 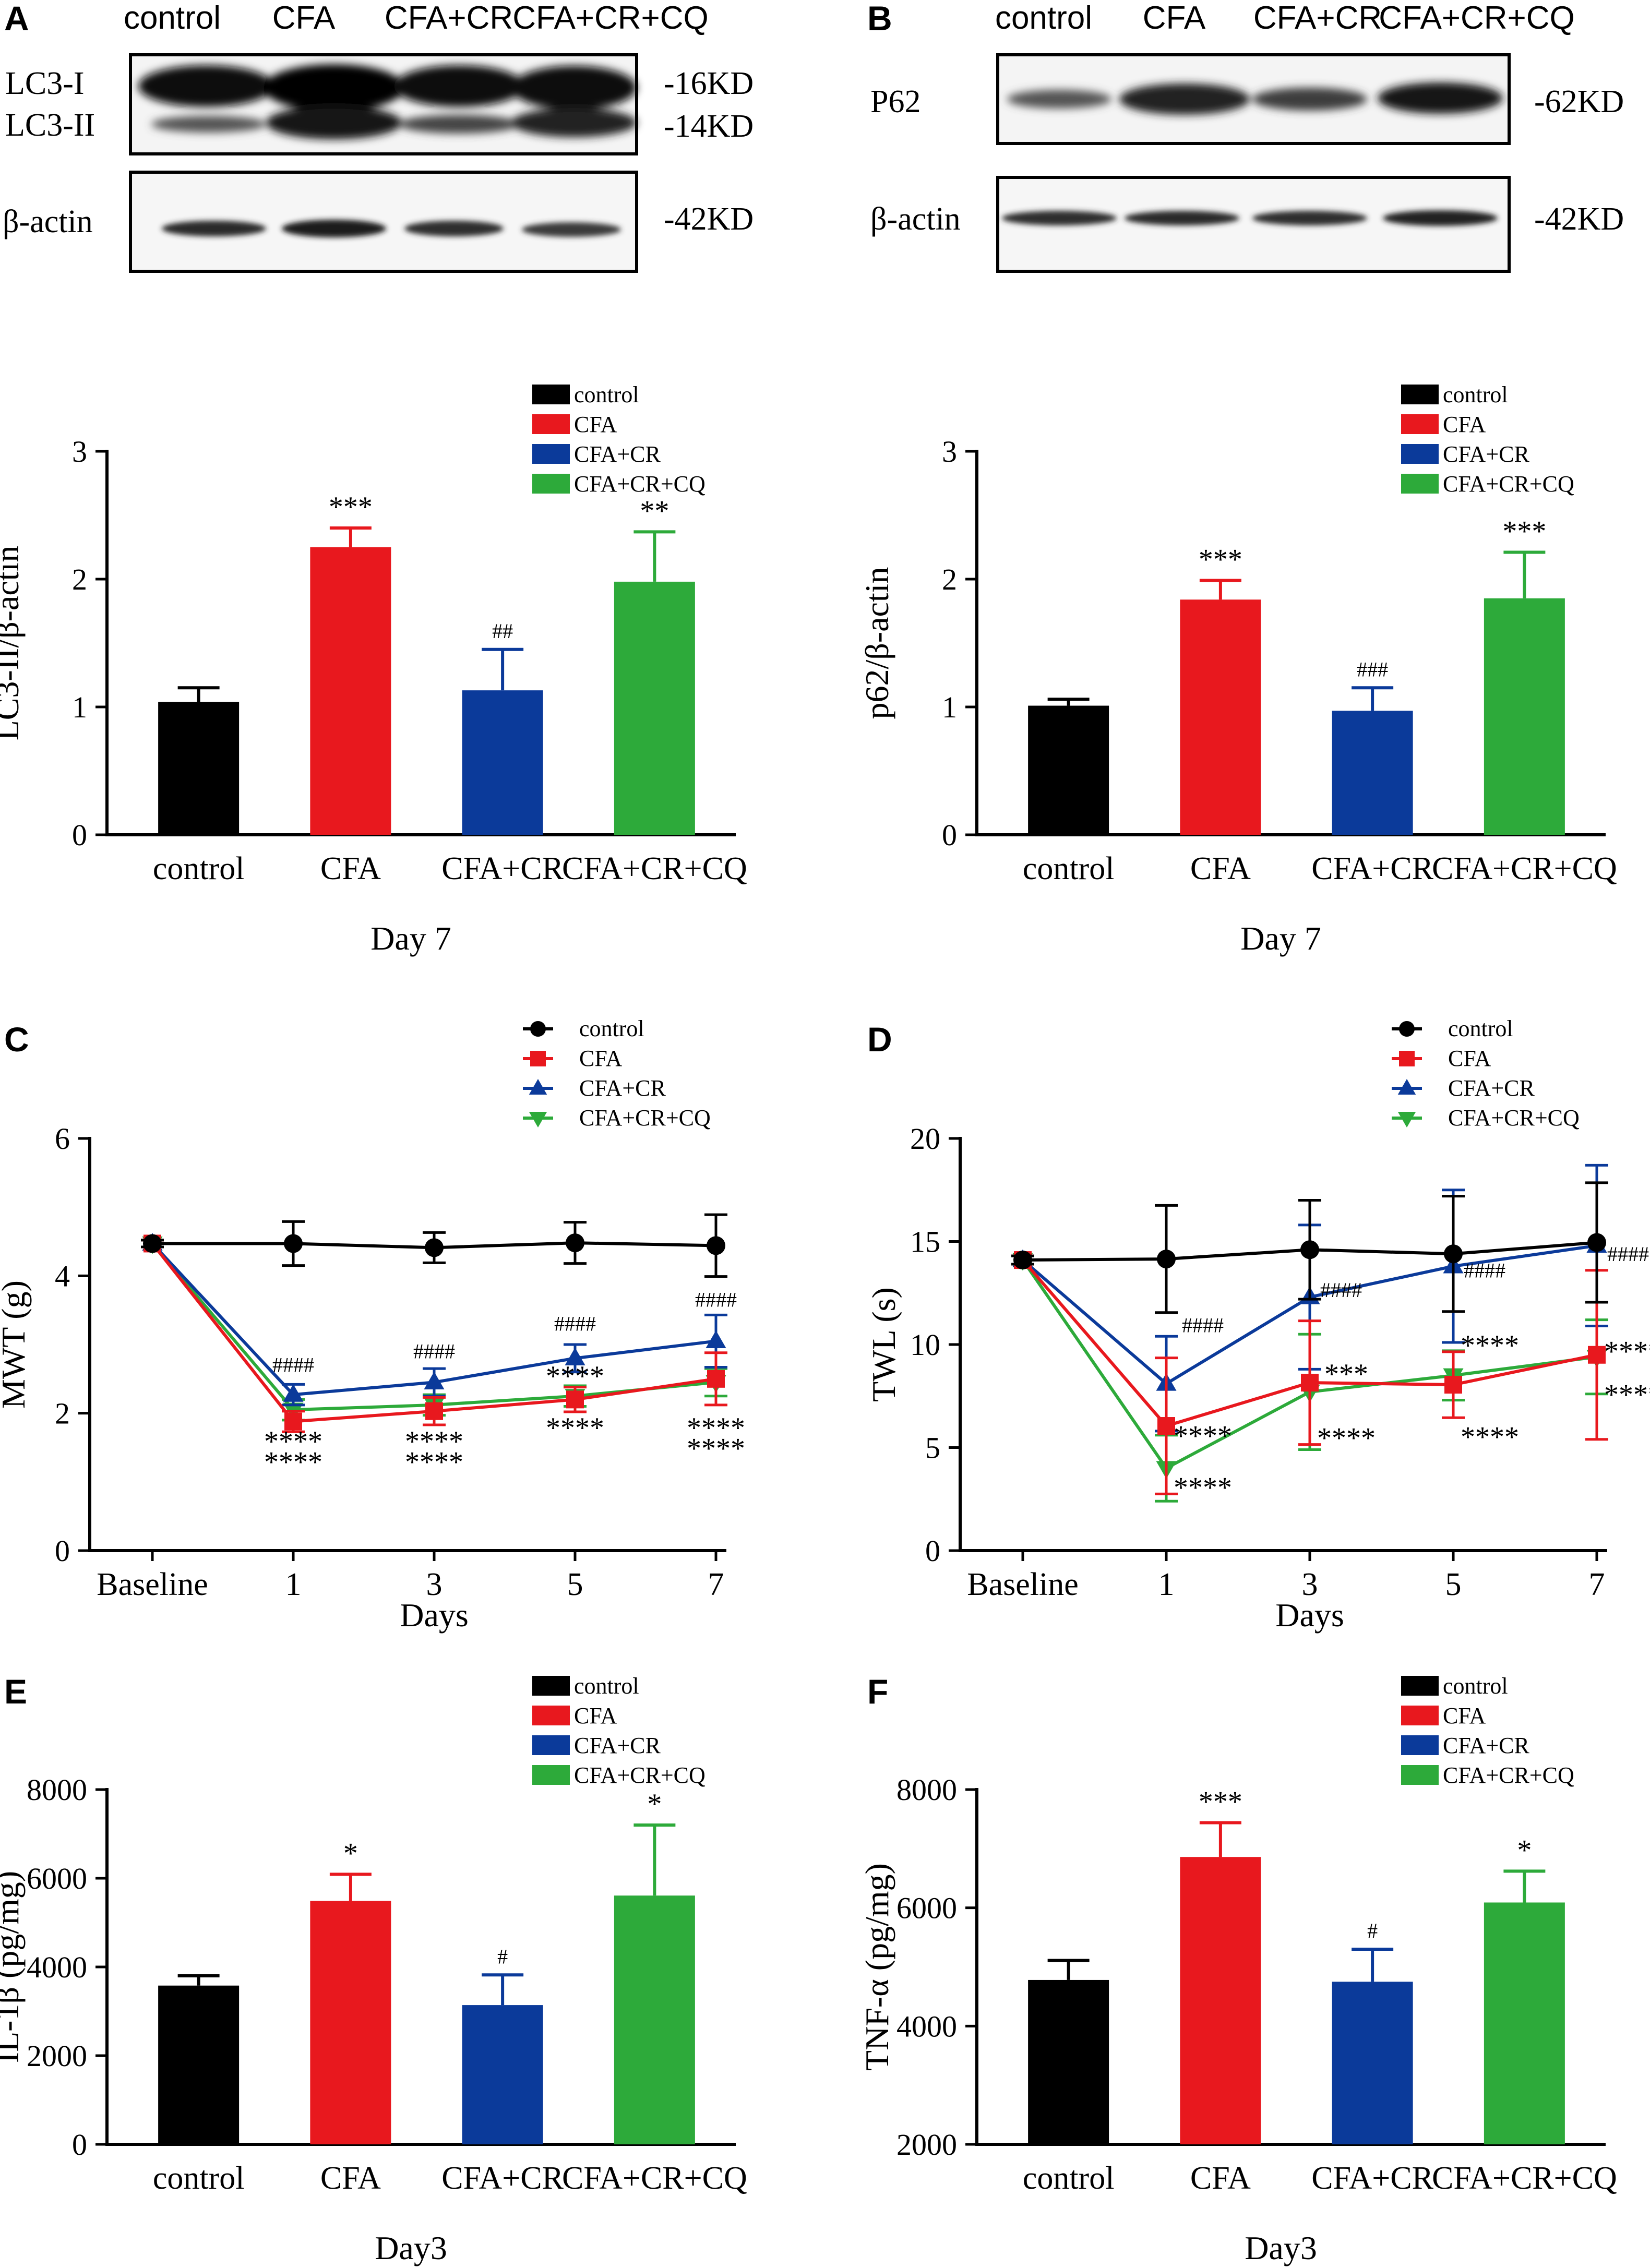 I want to click on x-axis-title: Day3, so click(x=1281, y=2248).